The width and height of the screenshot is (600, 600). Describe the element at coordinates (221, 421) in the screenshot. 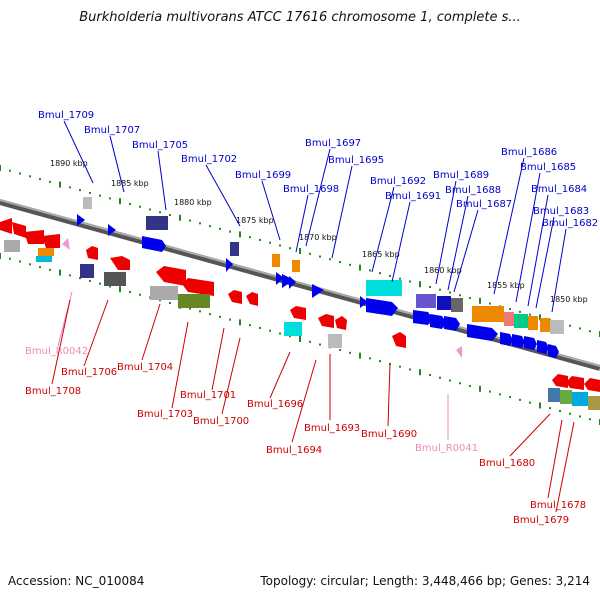

I see `gene-label: Bmul_1700` at that location.